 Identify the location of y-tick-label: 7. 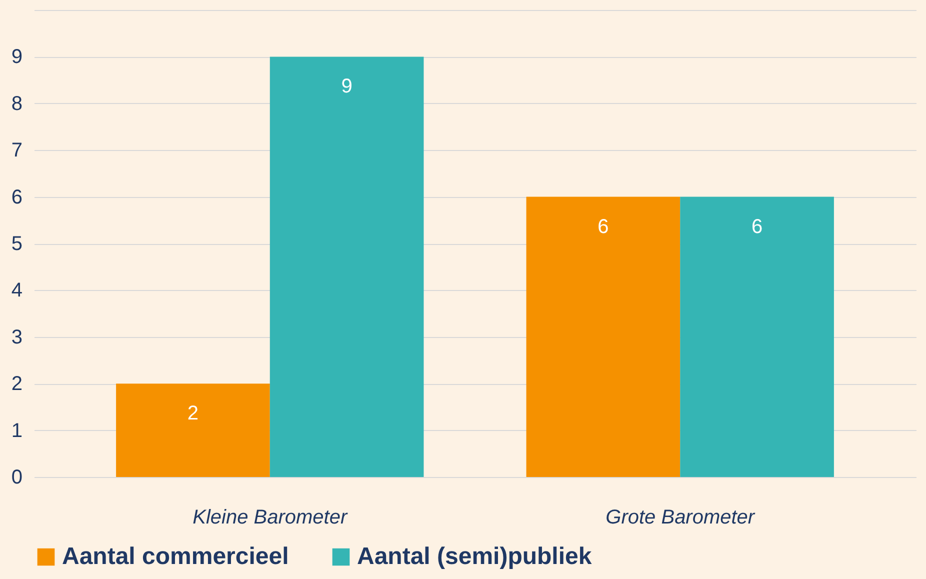
(16, 151).